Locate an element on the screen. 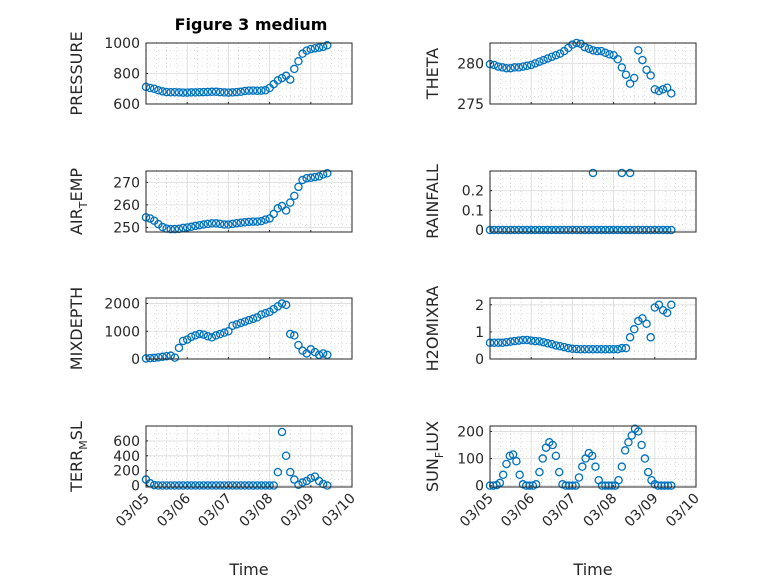 The height and width of the screenshot is (583, 778). x-tick-label-7: 03/06 is located at coordinates (174, 510).